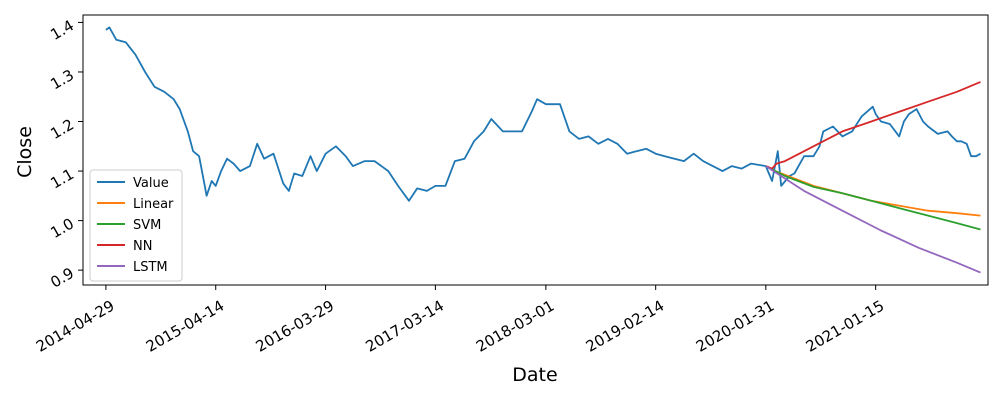 The height and width of the screenshot is (400, 1000). What do you see at coordinates (150, 267) in the screenshot?
I see `legend-label-lstm: LSTM` at bounding box center [150, 267].